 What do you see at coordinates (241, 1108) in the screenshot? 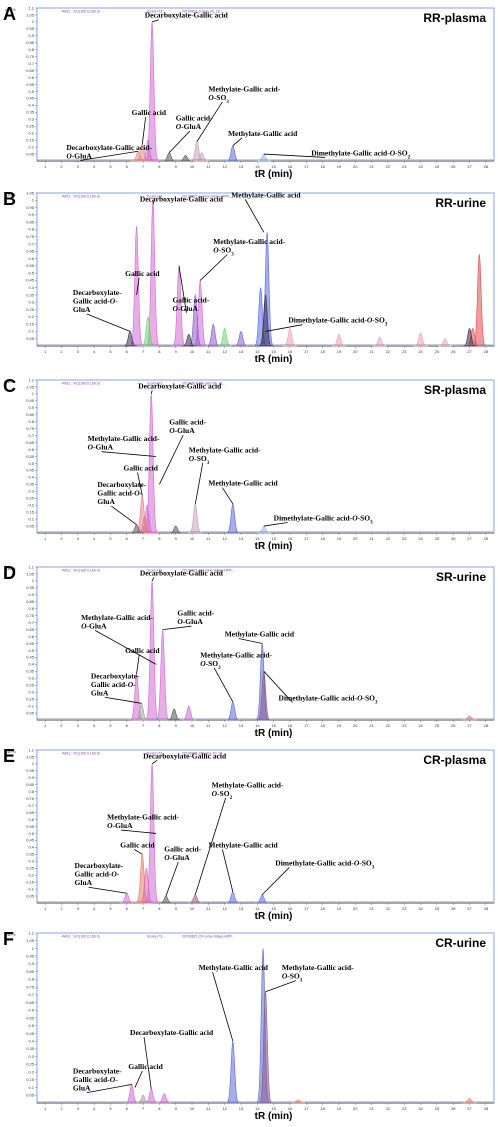
I see `x-tick-label: 13` at bounding box center [241, 1108].